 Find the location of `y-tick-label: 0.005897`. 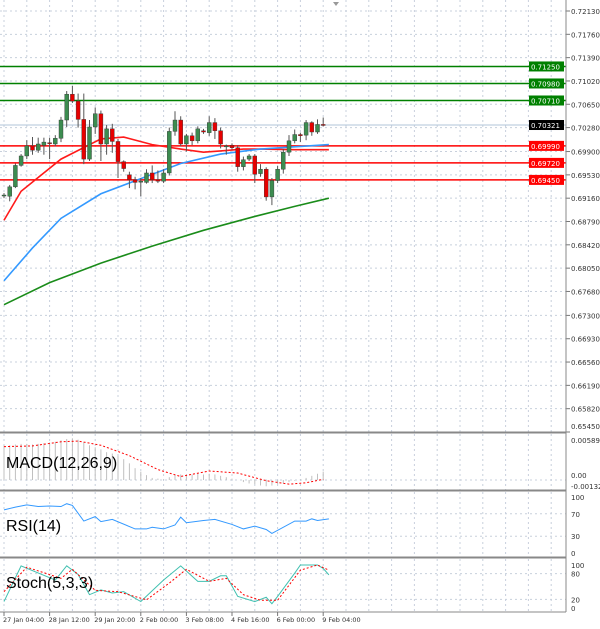

y-tick-label: 0.005897 is located at coordinates (585, 441).